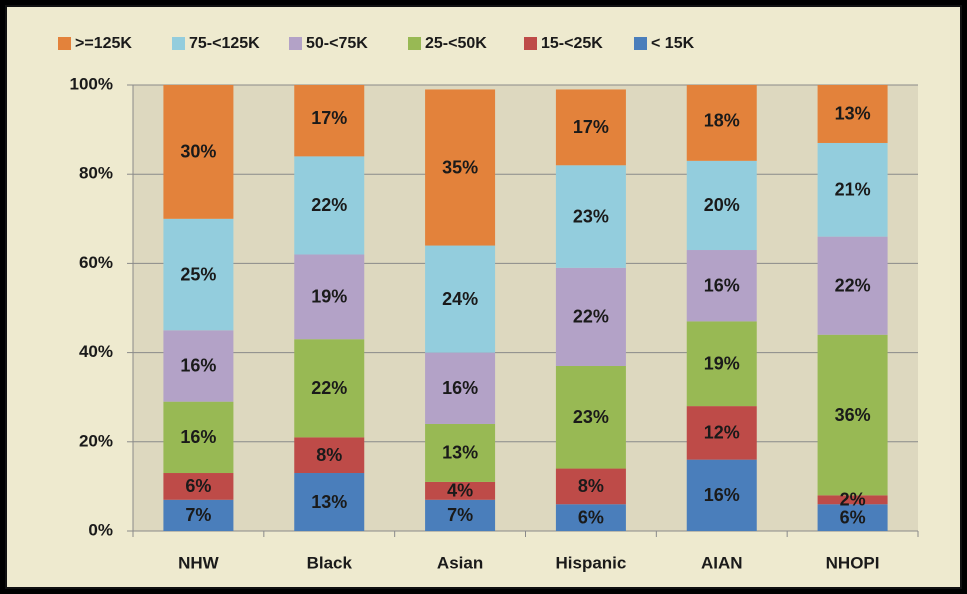 The width and height of the screenshot is (967, 594). What do you see at coordinates (96, 173) in the screenshot?
I see `y-tick-label: 80%` at bounding box center [96, 173].